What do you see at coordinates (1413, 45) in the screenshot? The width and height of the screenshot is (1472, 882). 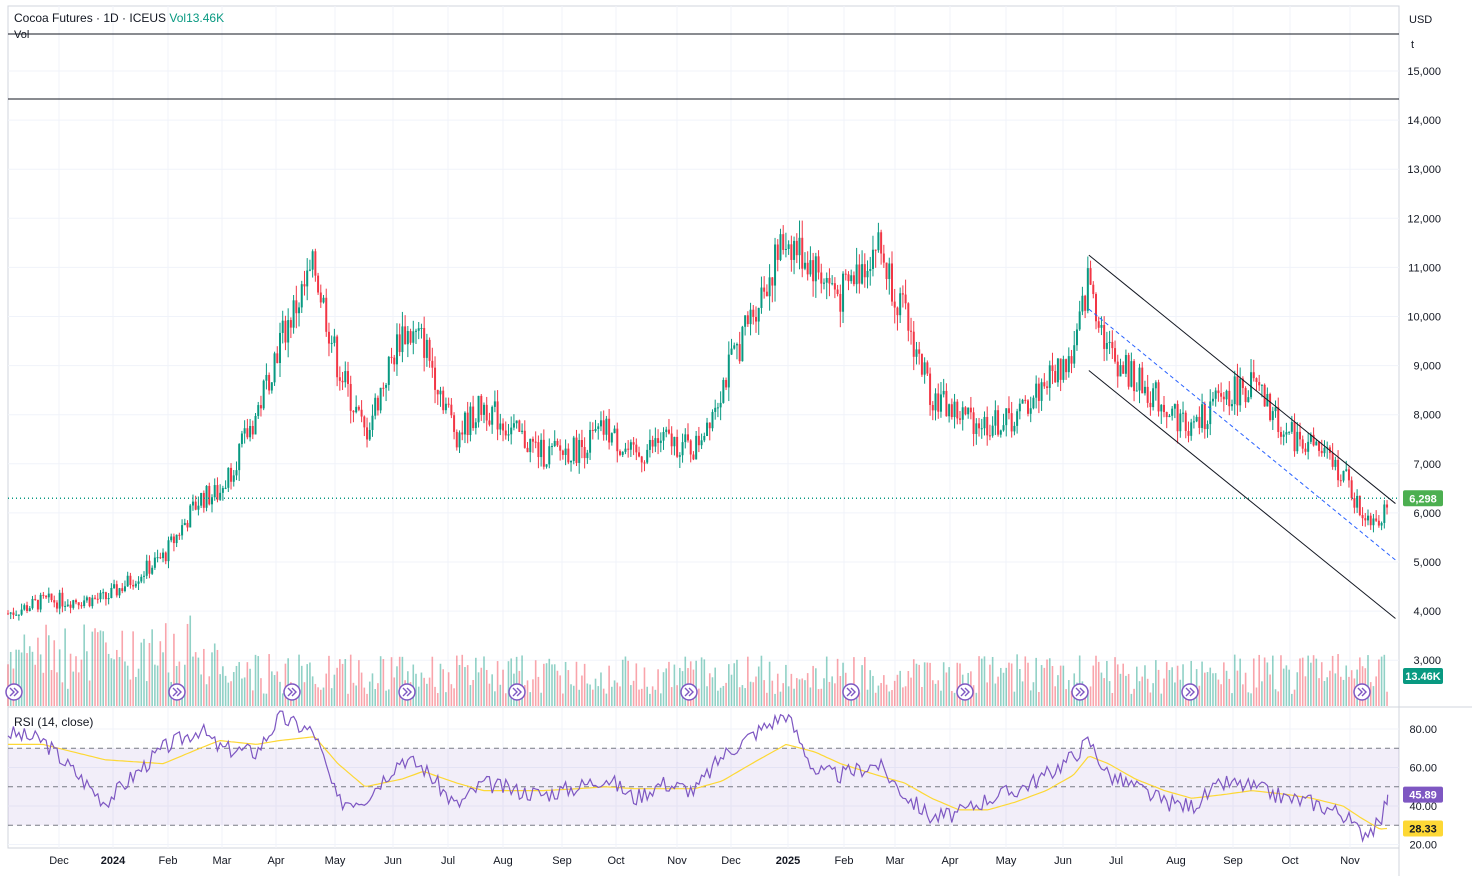 I see `unit-label: t` at bounding box center [1413, 45].